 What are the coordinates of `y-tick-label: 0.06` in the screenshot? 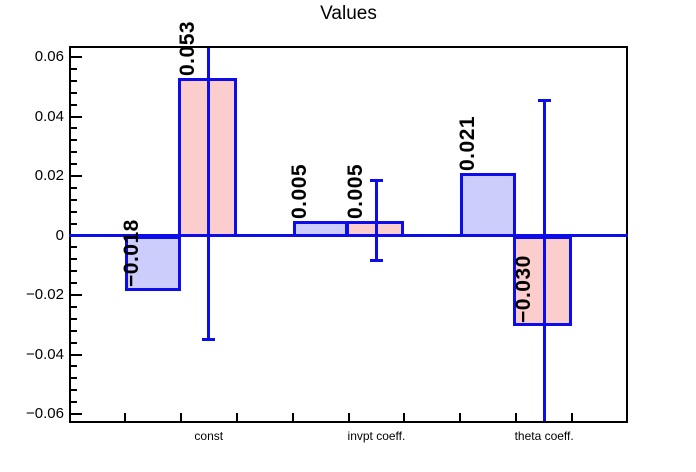 It's located at (49, 56).